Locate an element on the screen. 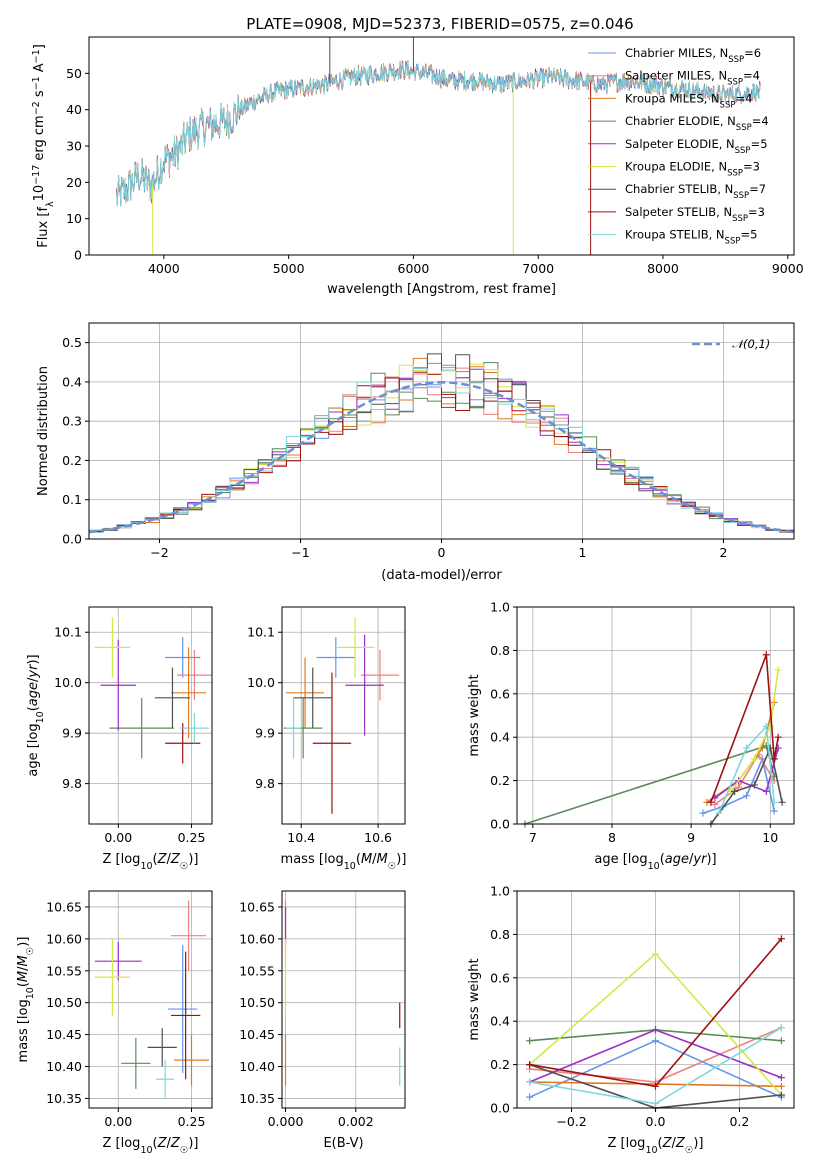 Image resolution: width=819 pixels, height=1170 pixels. spectrum-line is located at coordinates (438, 134).